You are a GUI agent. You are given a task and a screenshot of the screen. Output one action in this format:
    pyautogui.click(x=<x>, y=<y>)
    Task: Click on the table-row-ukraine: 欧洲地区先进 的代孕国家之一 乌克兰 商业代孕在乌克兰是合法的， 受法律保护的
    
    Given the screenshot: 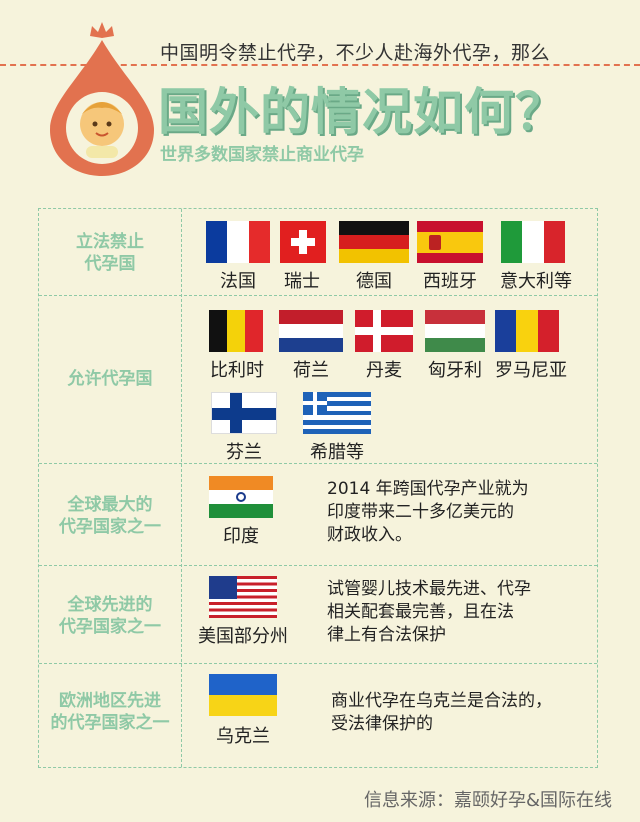 What is the action you would take?
    pyautogui.click(x=318, y=715)
    